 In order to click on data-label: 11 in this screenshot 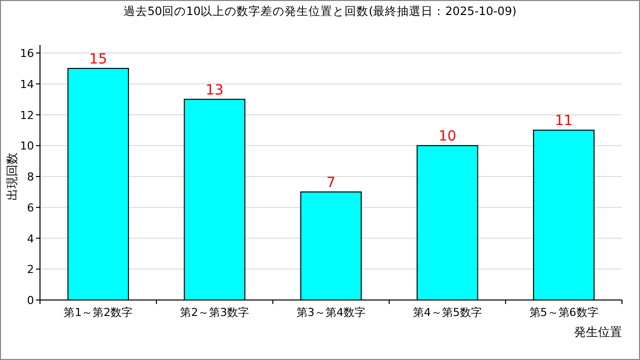, I will do `click(563, 121)`.